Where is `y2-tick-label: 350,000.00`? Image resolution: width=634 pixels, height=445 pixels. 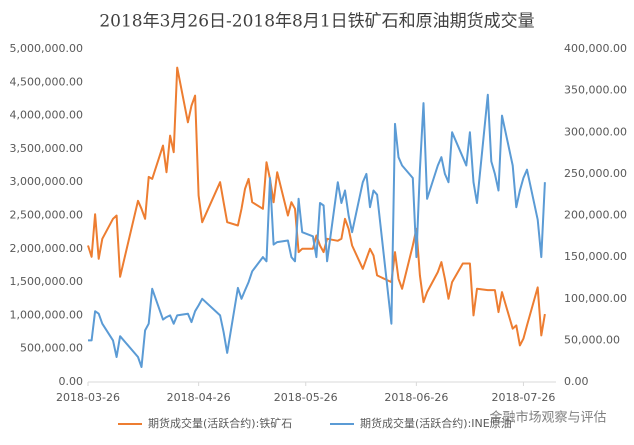
y2-tick-label: 350,000.00 is located at coordinates (595, 90).